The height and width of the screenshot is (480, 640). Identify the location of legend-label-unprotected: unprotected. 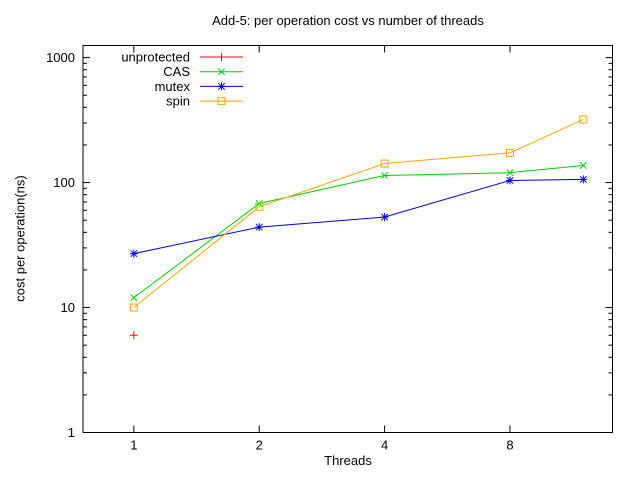
(155, 57).